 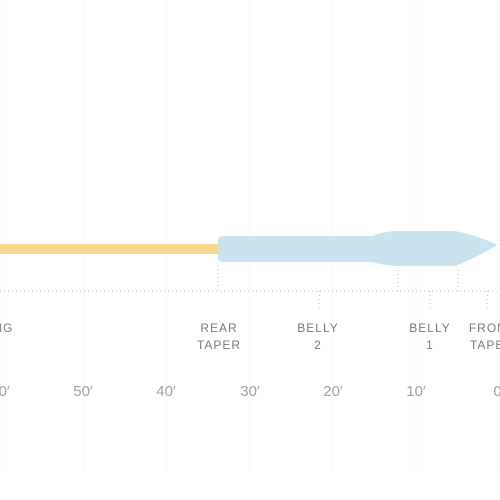 I want to click on scale-label: 0′, so click(x=496, y=391).